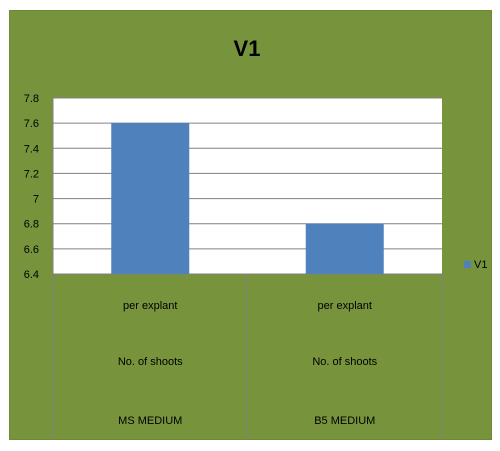  What do you see at coordinates (344, 421) in the screenshot?
I see `category-label: B5 MEDIUM` at bounding box center [344, 421].